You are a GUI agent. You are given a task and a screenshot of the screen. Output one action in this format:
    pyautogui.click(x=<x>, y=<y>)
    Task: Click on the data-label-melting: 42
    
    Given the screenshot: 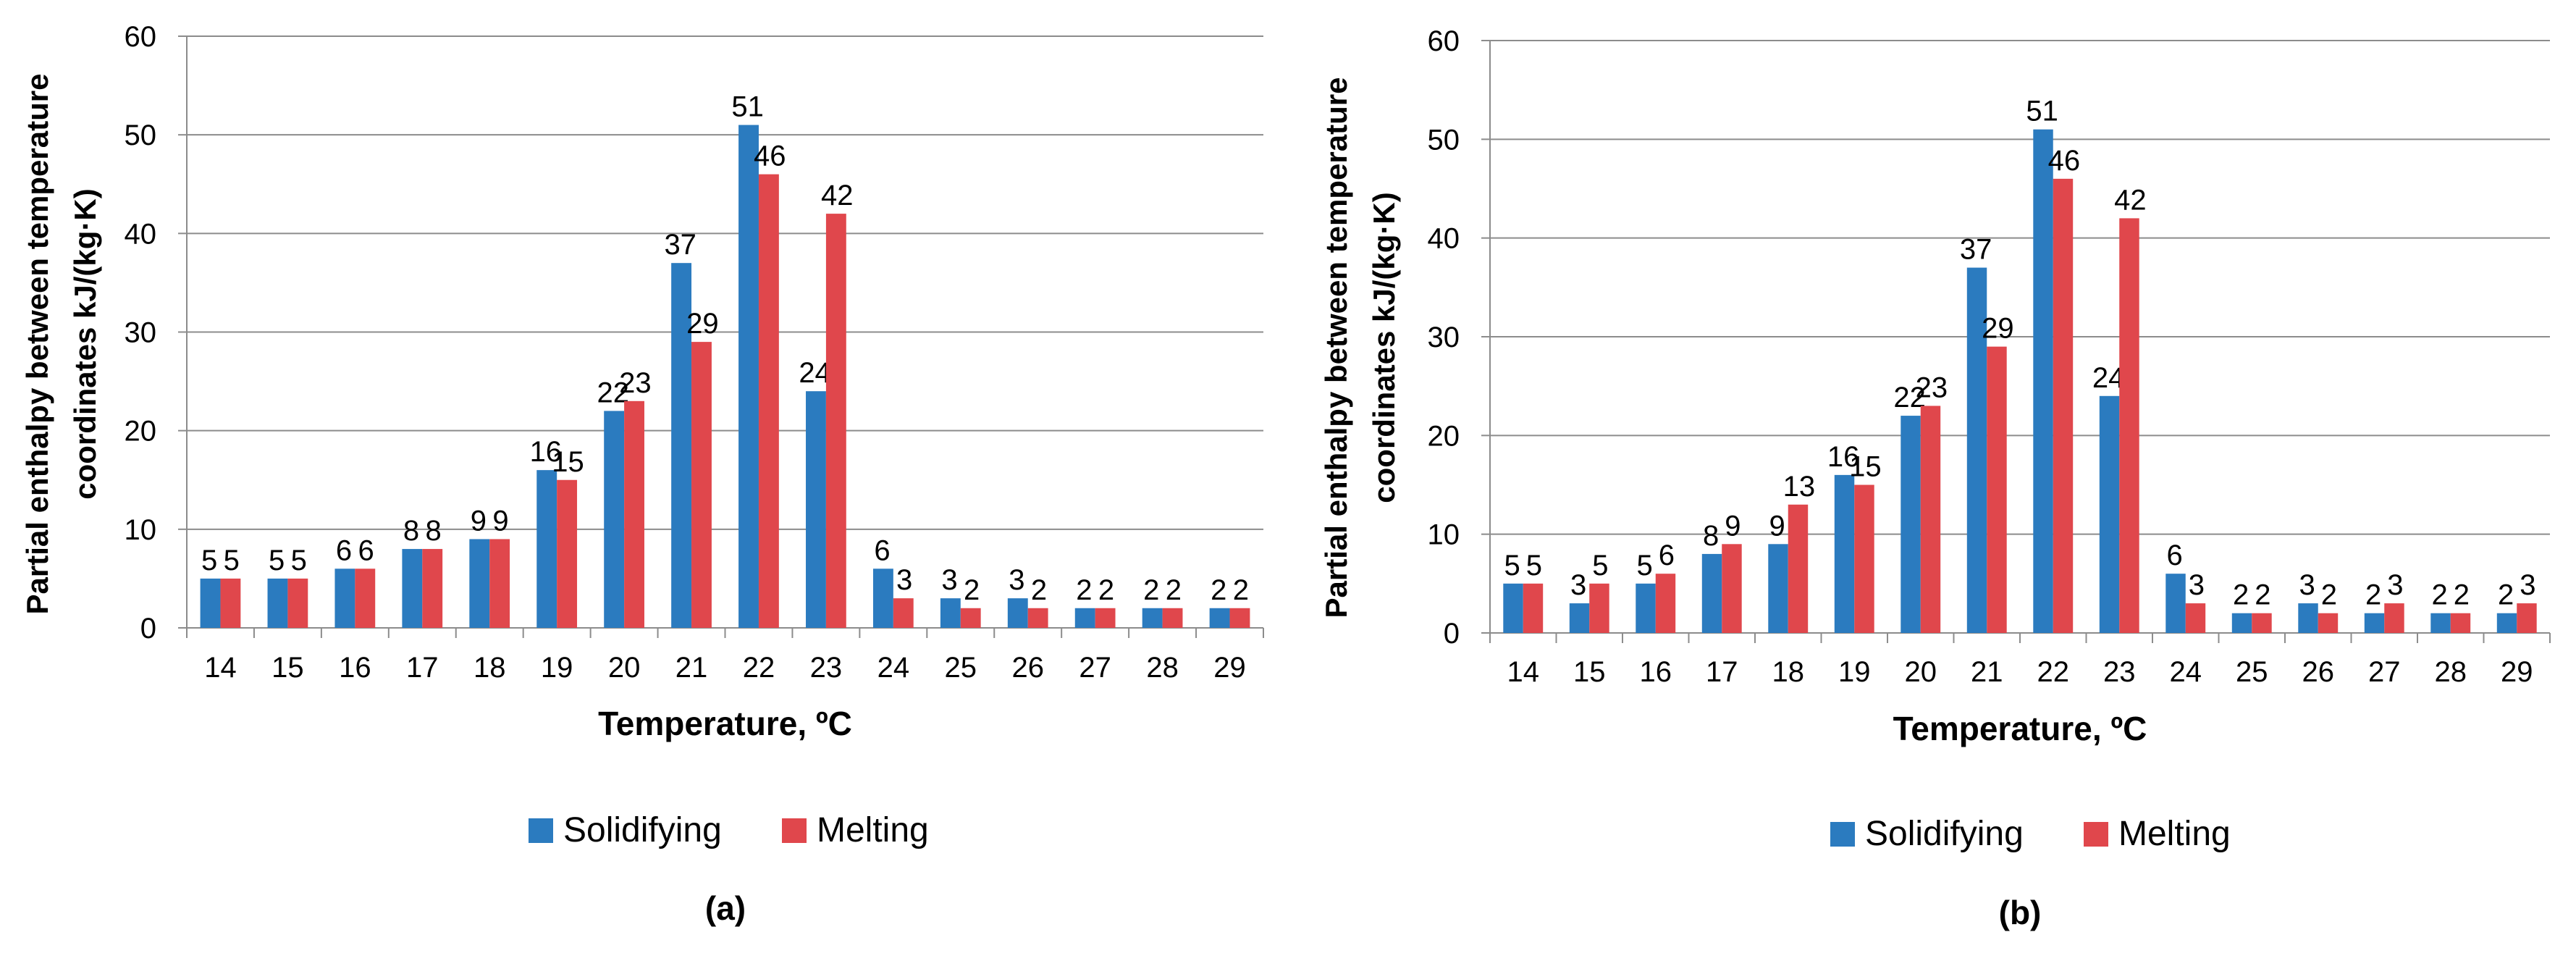 What is the action you would take?
    pyautogui.click(x=2130, y=200)
    